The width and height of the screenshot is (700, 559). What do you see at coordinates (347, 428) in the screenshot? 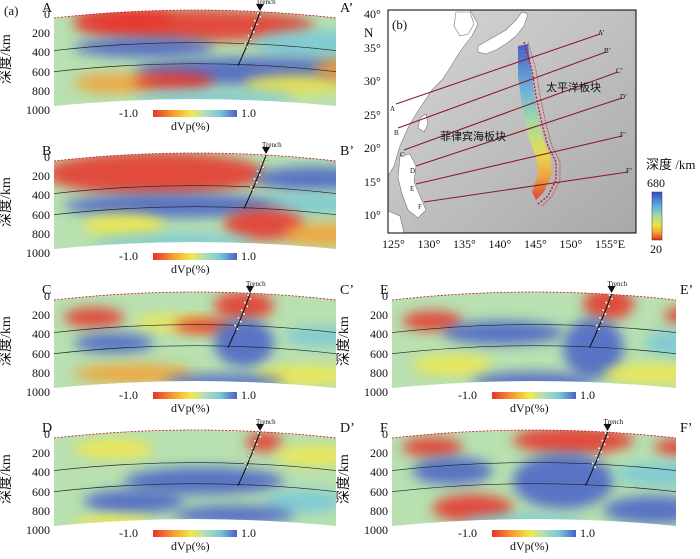
I see `section-end-label: D’` at bounding box center [347, 428].